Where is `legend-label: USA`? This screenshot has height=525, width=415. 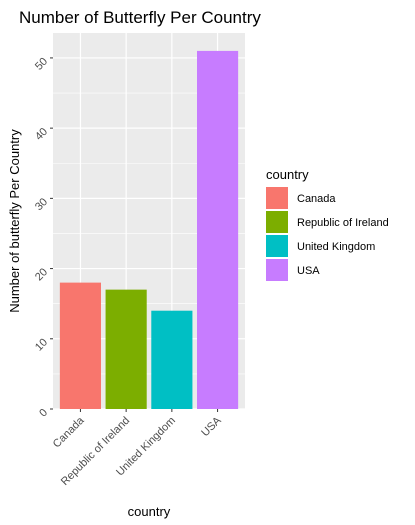
legend-label: USA is located at coordinates (308, 271).